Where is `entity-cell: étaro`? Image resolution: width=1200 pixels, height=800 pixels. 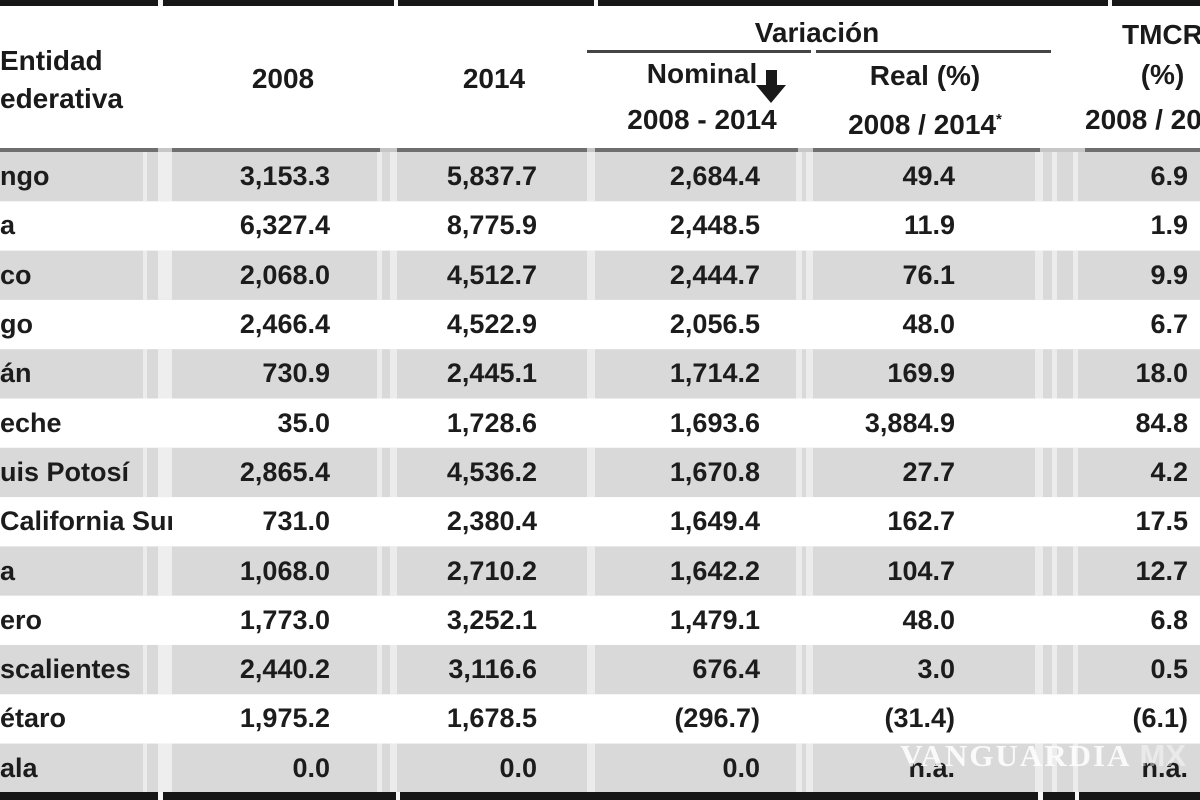 entity-cell: étaro is located at coordinates (33, 718).